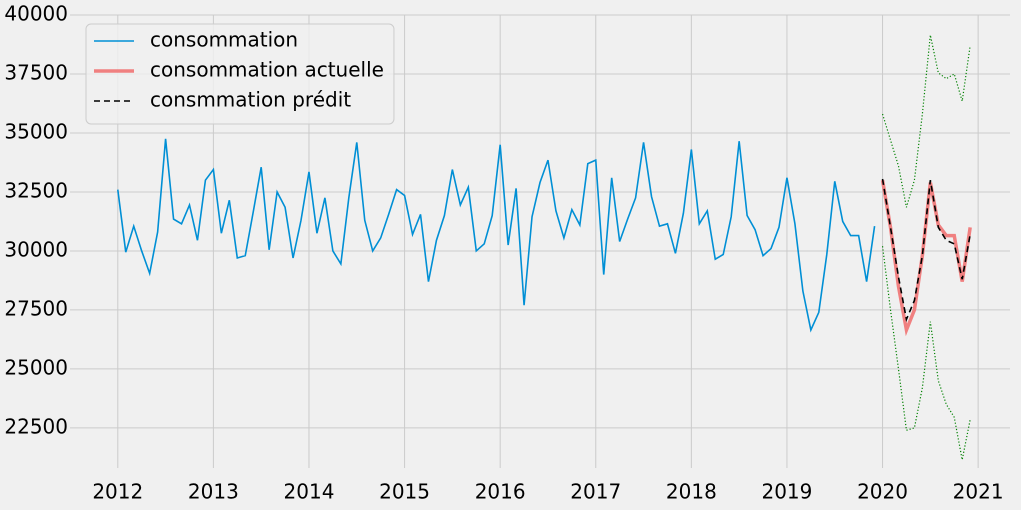 This screenshot has width=1021, height=510. I want to click on y-tick-label: 22500, so click(36, 426).